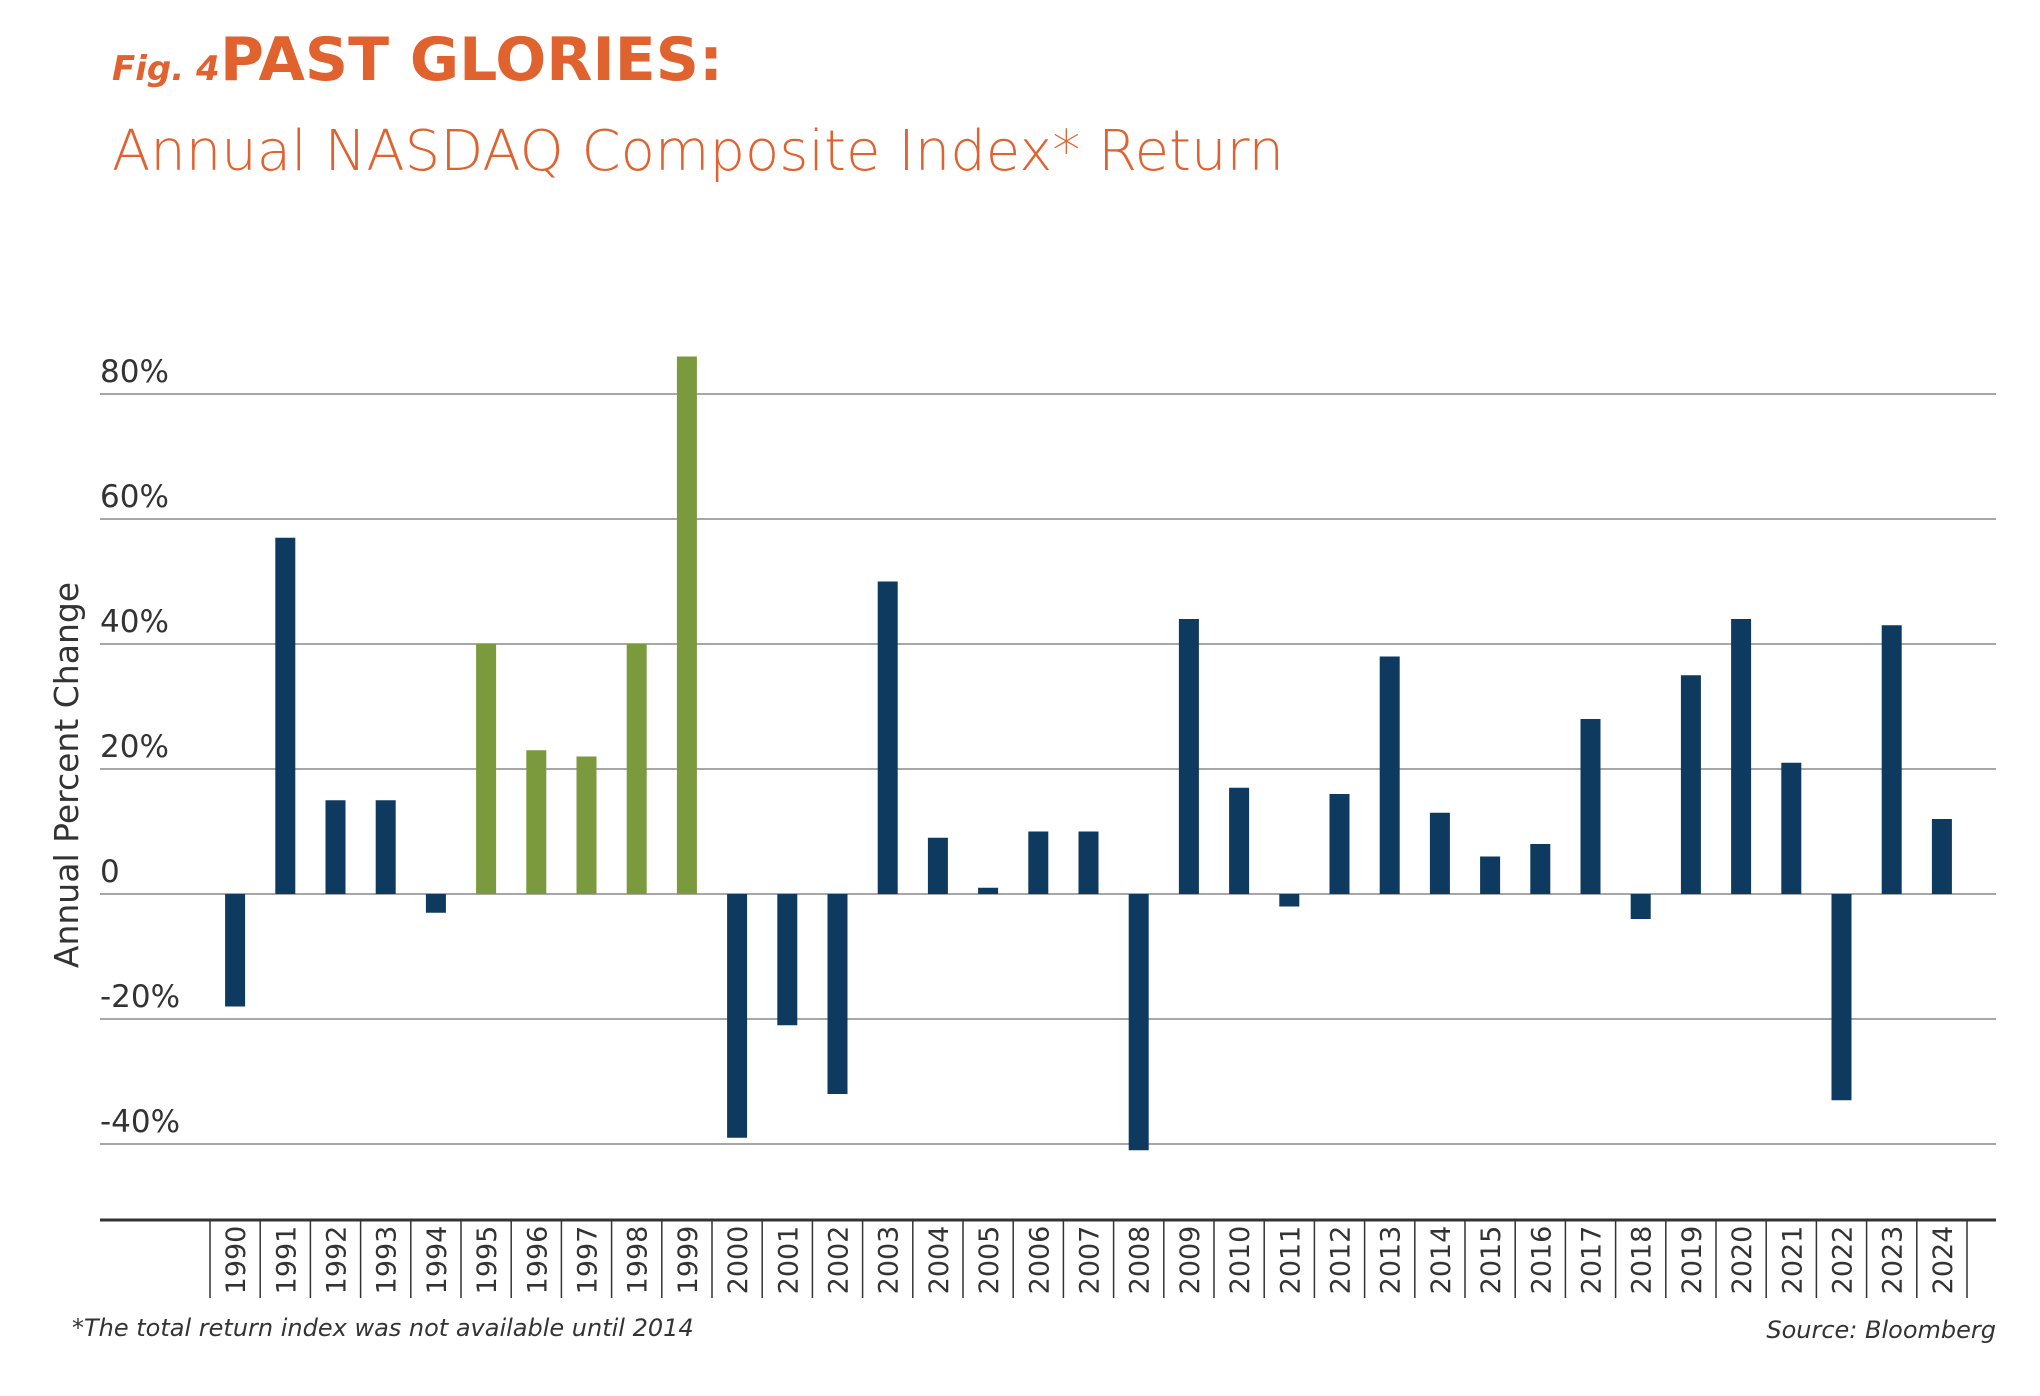 This screenshot has width=2040, height=1396. Describe the element at coordinates (939, 1260) in the screenshot. I see `x-tick-label: 2004` at that location.